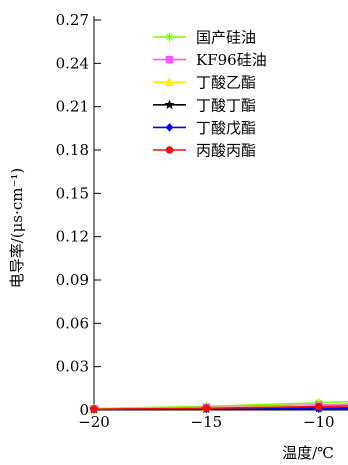  I want to click on legend-label: 丁酸丁酯, so click(226, 105).